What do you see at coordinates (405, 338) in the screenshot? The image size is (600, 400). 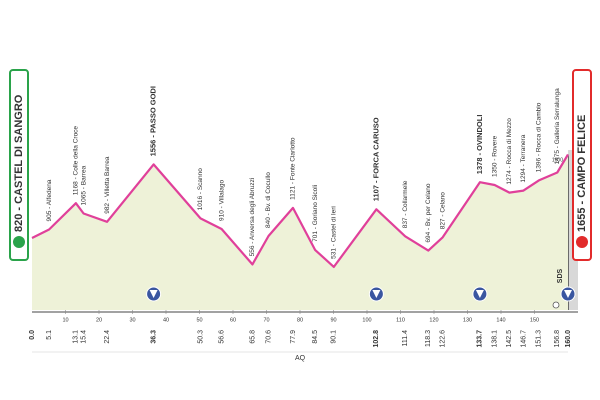 I see `km-label: 111.4` at bounding box center [405, 338].